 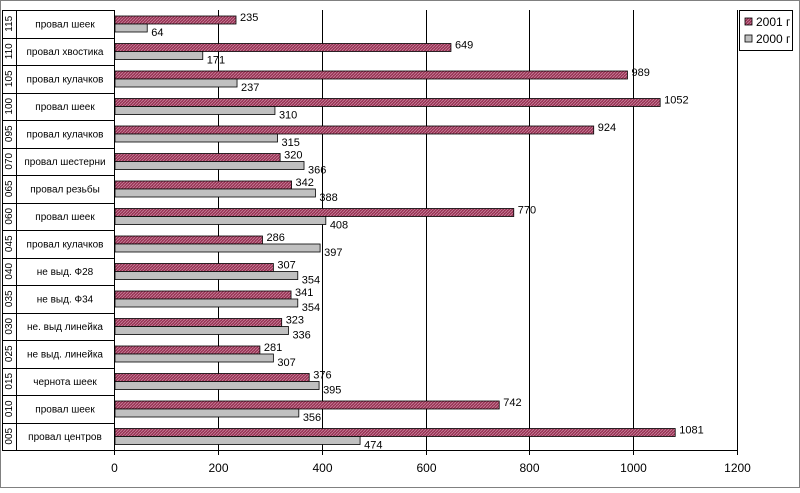 I want to click on value-label-2000: 307, so click(x=286, y=363).